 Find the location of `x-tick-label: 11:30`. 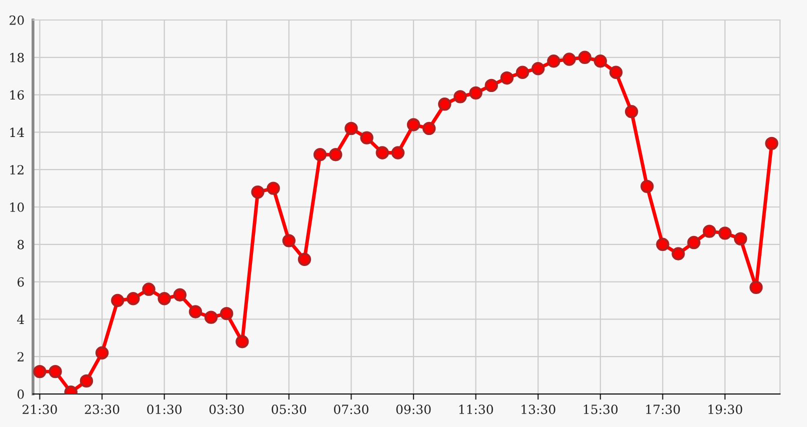

x-tick-label: 11:30 is located at coordinates (476, 409).